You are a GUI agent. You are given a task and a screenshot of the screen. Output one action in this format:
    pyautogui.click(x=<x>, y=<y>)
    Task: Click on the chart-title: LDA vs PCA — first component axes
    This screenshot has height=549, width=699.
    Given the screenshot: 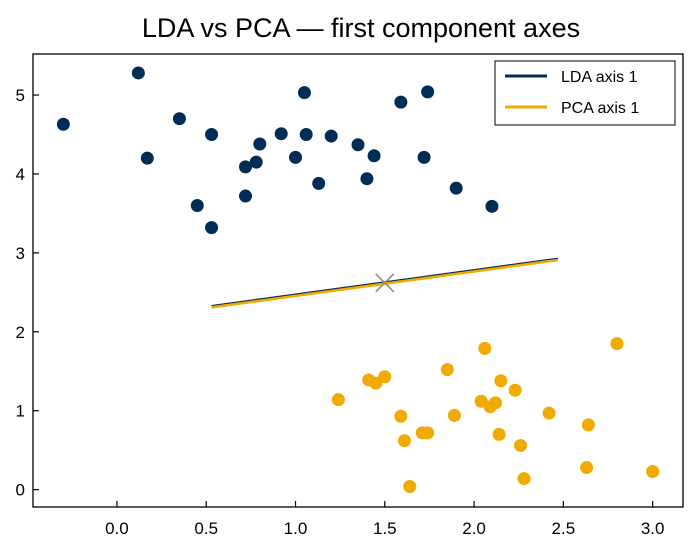 What is the action you would take?
    pyautogui.click(x=361, y=28)
    